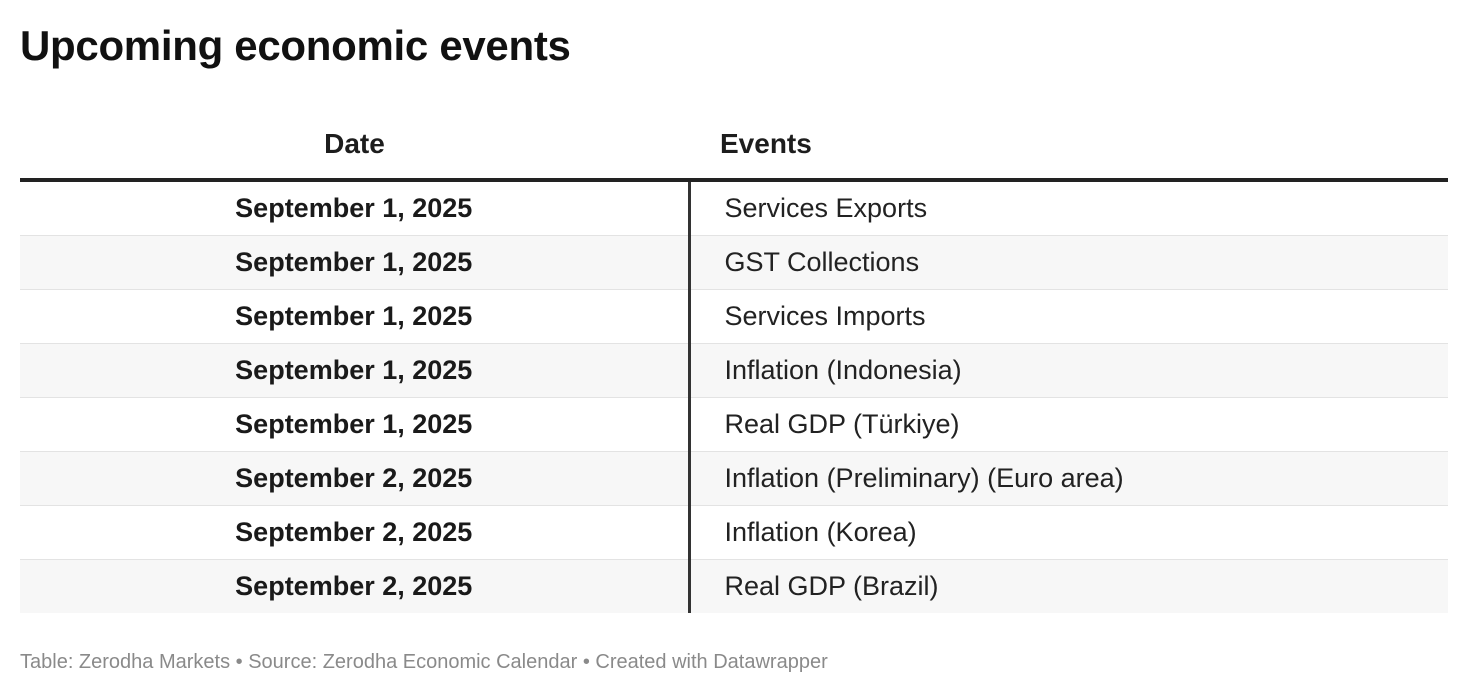  What do you see at coordinates (1068, 208) in the screenshot?
I see `event-cell: Services Exports` at bounding box center [1068, 208].